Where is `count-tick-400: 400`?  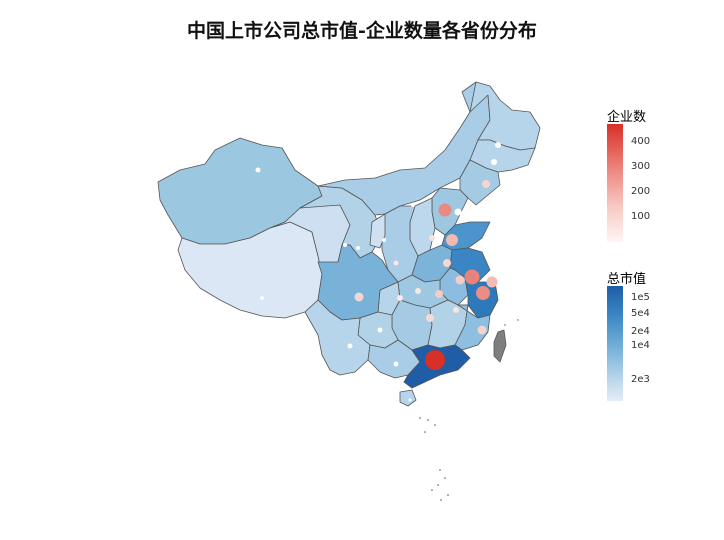
count-tick-400: 400 is located at coordinates (641, 141).